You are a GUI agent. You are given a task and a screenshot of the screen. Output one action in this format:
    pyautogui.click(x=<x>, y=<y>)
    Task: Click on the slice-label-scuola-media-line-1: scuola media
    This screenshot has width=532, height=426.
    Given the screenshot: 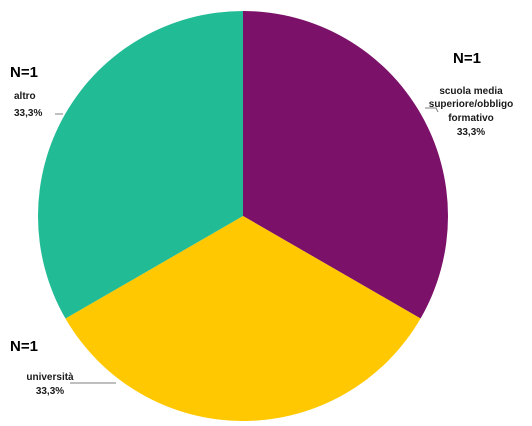 What is the action you would take?
    pyautogui.click(x=471, y=91)
    